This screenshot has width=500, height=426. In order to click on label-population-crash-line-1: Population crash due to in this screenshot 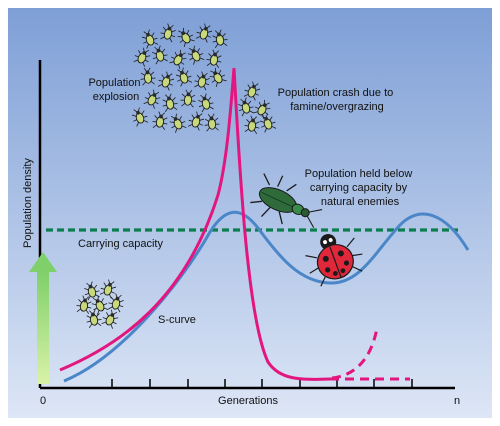, I will do `click(336, 93)`.